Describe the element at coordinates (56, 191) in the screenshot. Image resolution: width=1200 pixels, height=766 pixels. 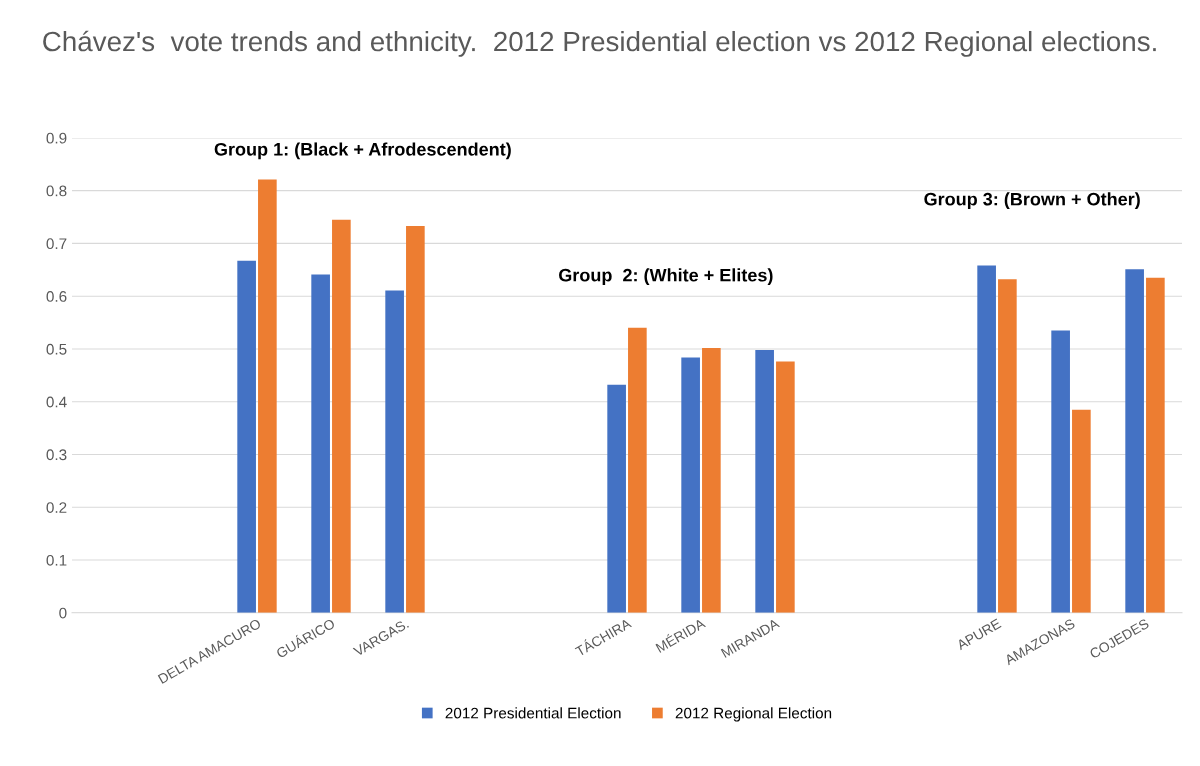
I see `y-tick-label: 0.8` at that location.